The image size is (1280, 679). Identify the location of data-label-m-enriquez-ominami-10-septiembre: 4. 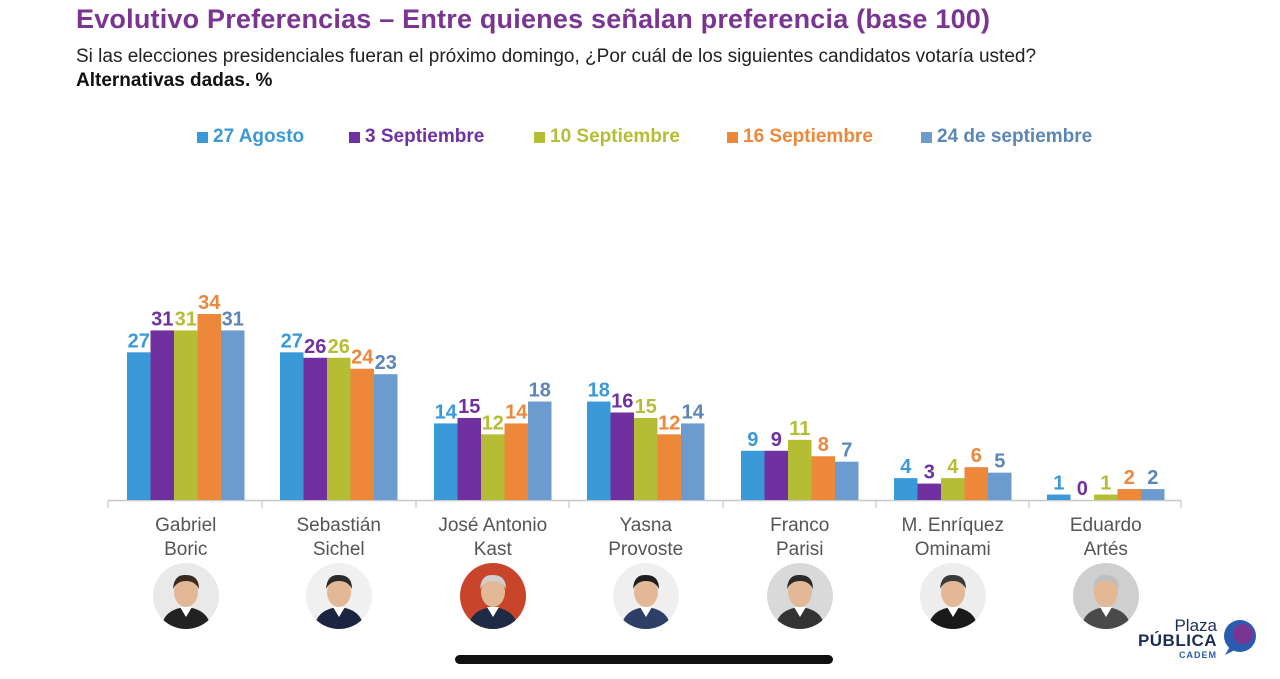
(953, 467).